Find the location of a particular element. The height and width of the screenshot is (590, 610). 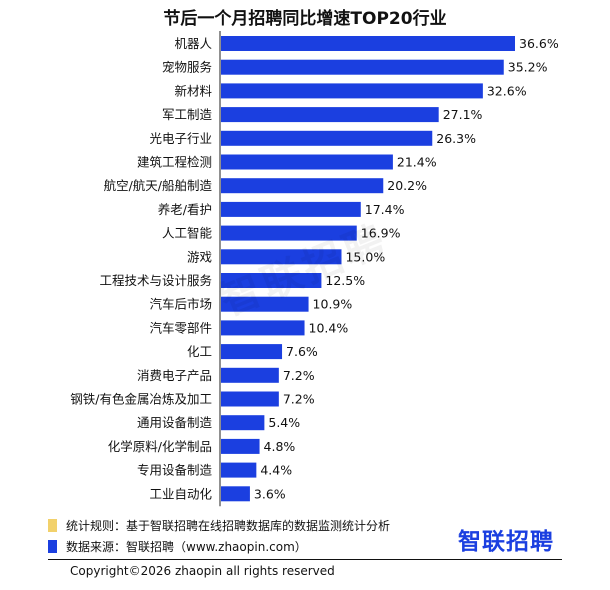

category-label: 游戏 is located at coordinates (199, 256).